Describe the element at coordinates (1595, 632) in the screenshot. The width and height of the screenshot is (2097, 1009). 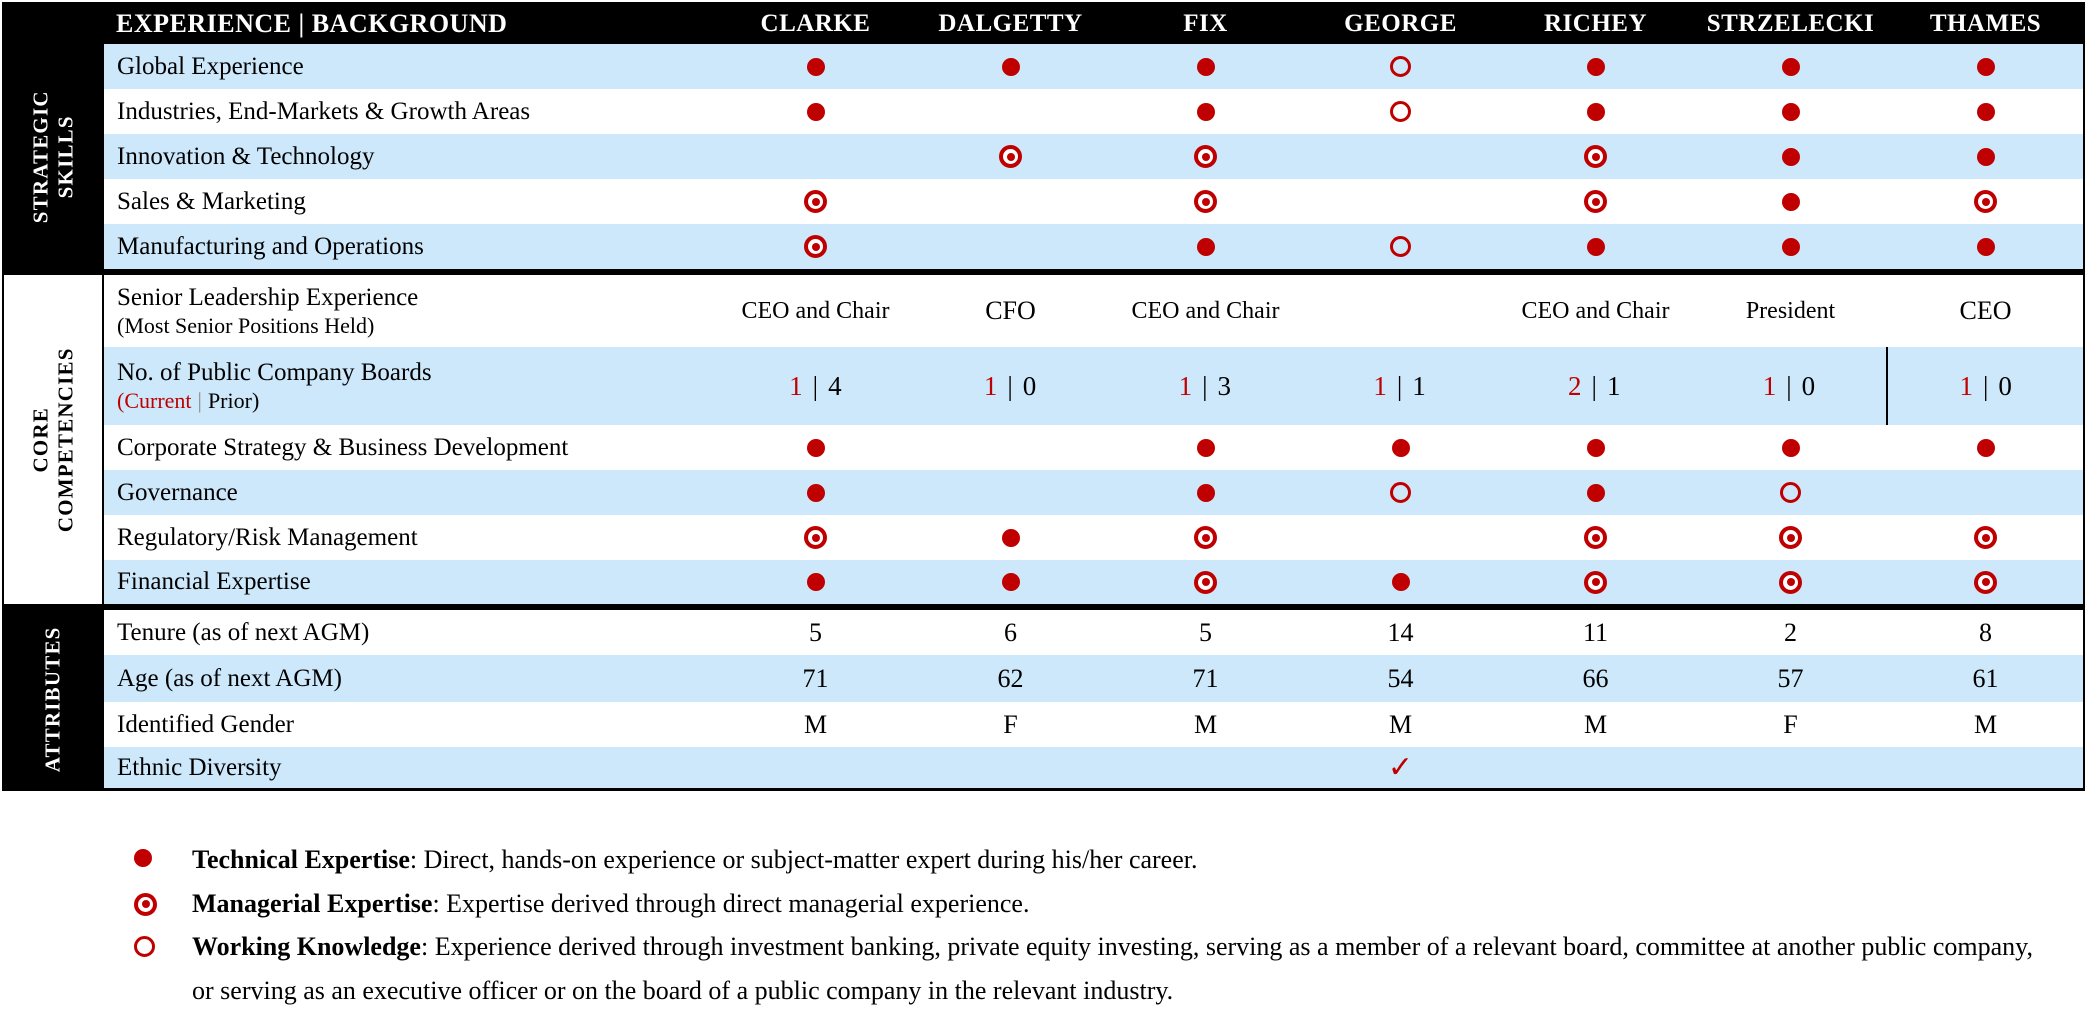
I see `matrix-cell: 11` at that location.